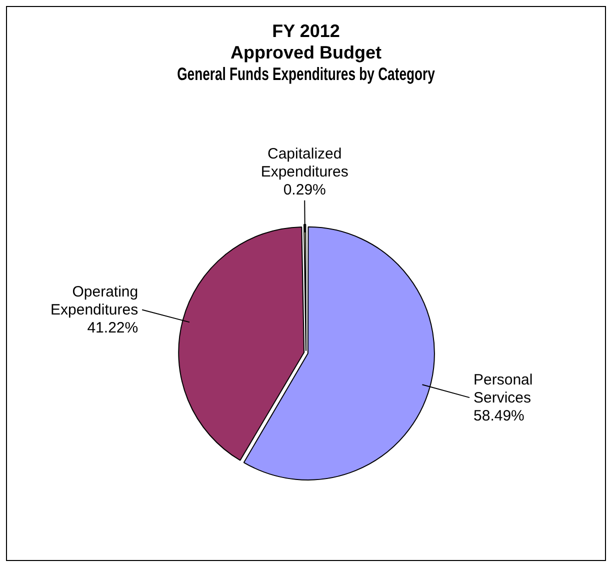 The width and height of the screenshot is (614, 567). What do you see at coordinates (503, 389) in the screenshot?
I see `slice-label: Personal Services` at bounding box center [503, 389].